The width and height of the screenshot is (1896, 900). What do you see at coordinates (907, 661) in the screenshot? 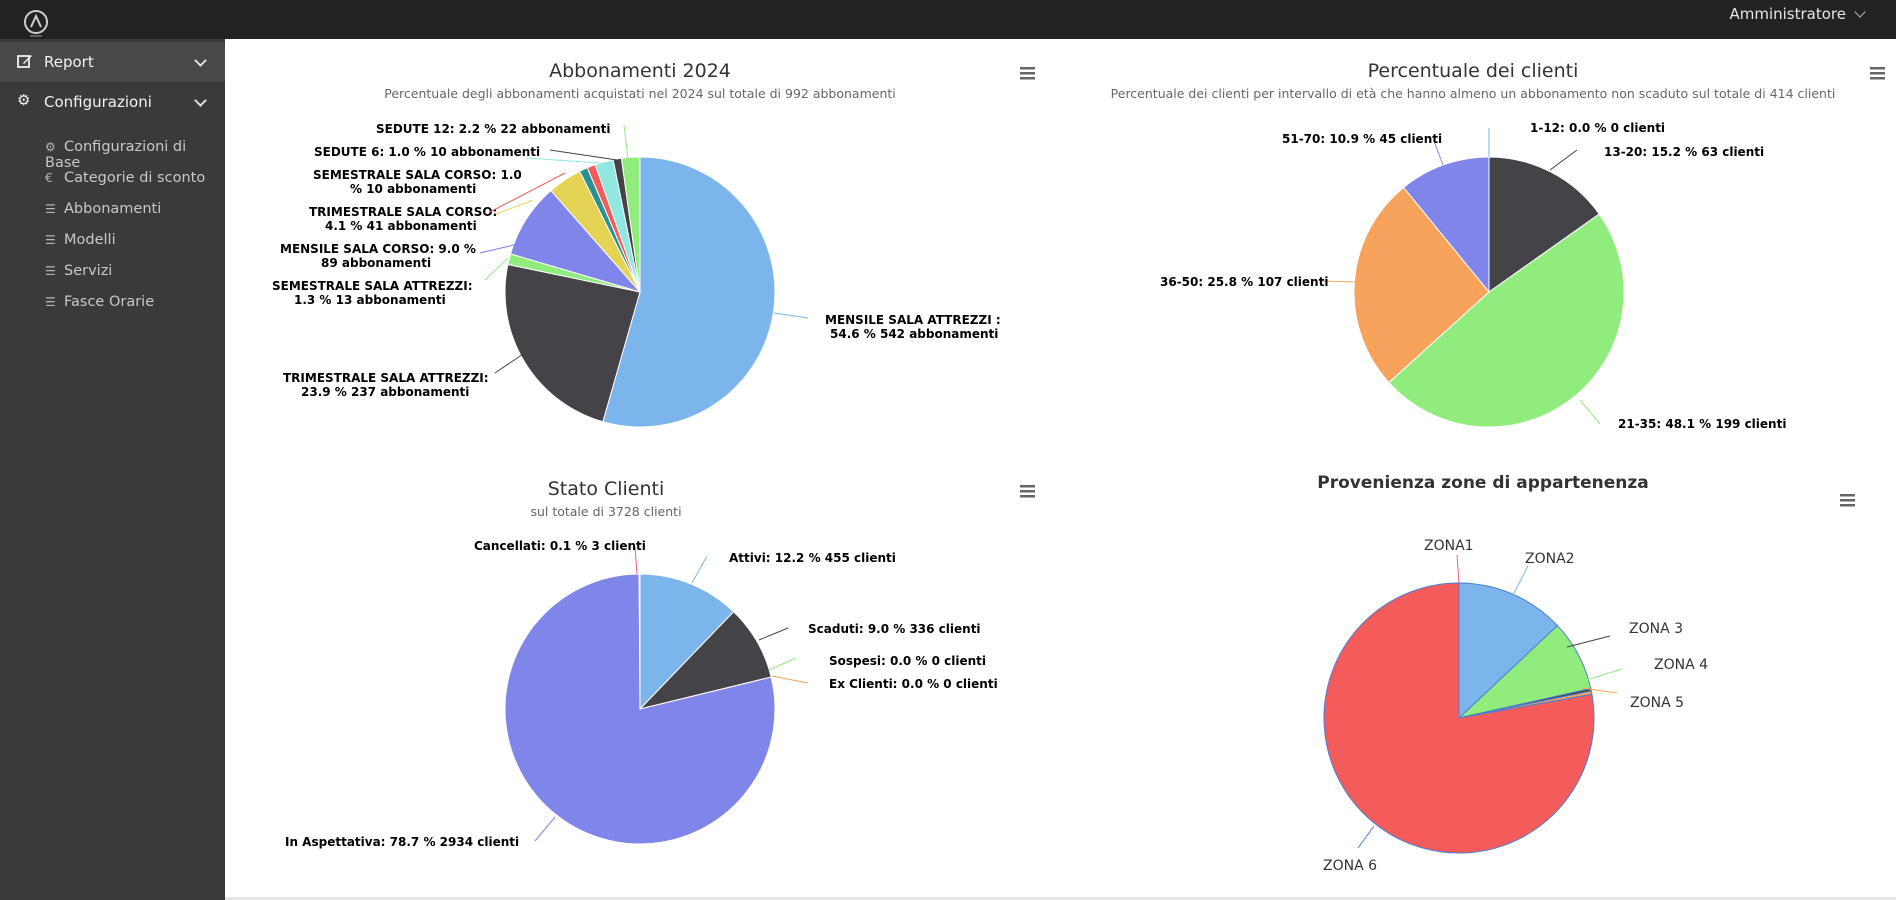
I see `chart-label: Sospesi: 0.0 % 0 clienti` at bounding box center [907, 661].